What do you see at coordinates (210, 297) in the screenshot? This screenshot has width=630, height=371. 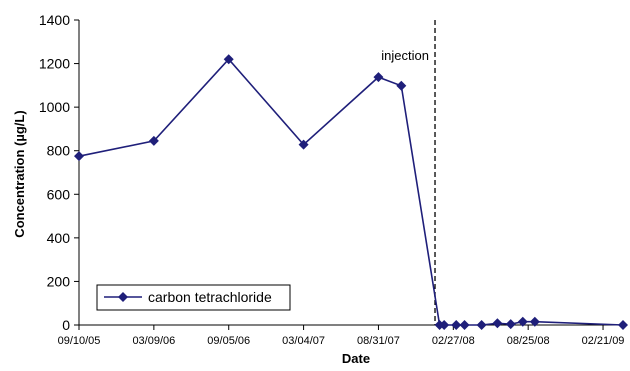 I see `legend-label: carbon tetrachloride` at bounding box center [210, 297].